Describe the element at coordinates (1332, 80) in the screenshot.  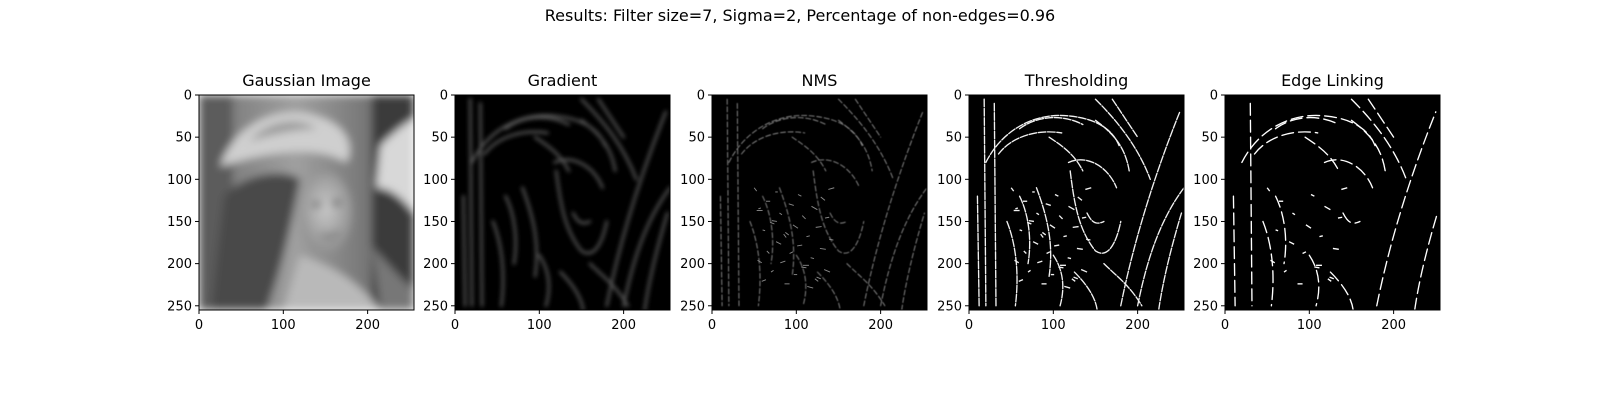
I see `subplot-title: Edge Linking` at that location.